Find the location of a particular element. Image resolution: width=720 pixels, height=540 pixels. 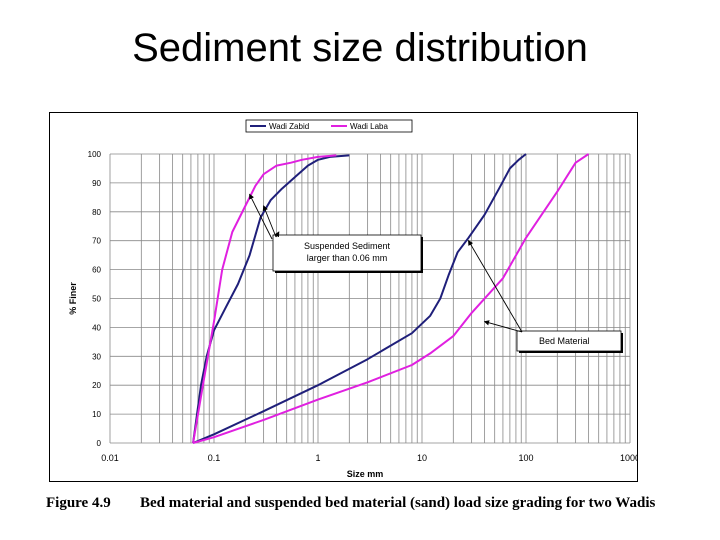

y-tick-label: 30 is located at coordinates (96, 356).